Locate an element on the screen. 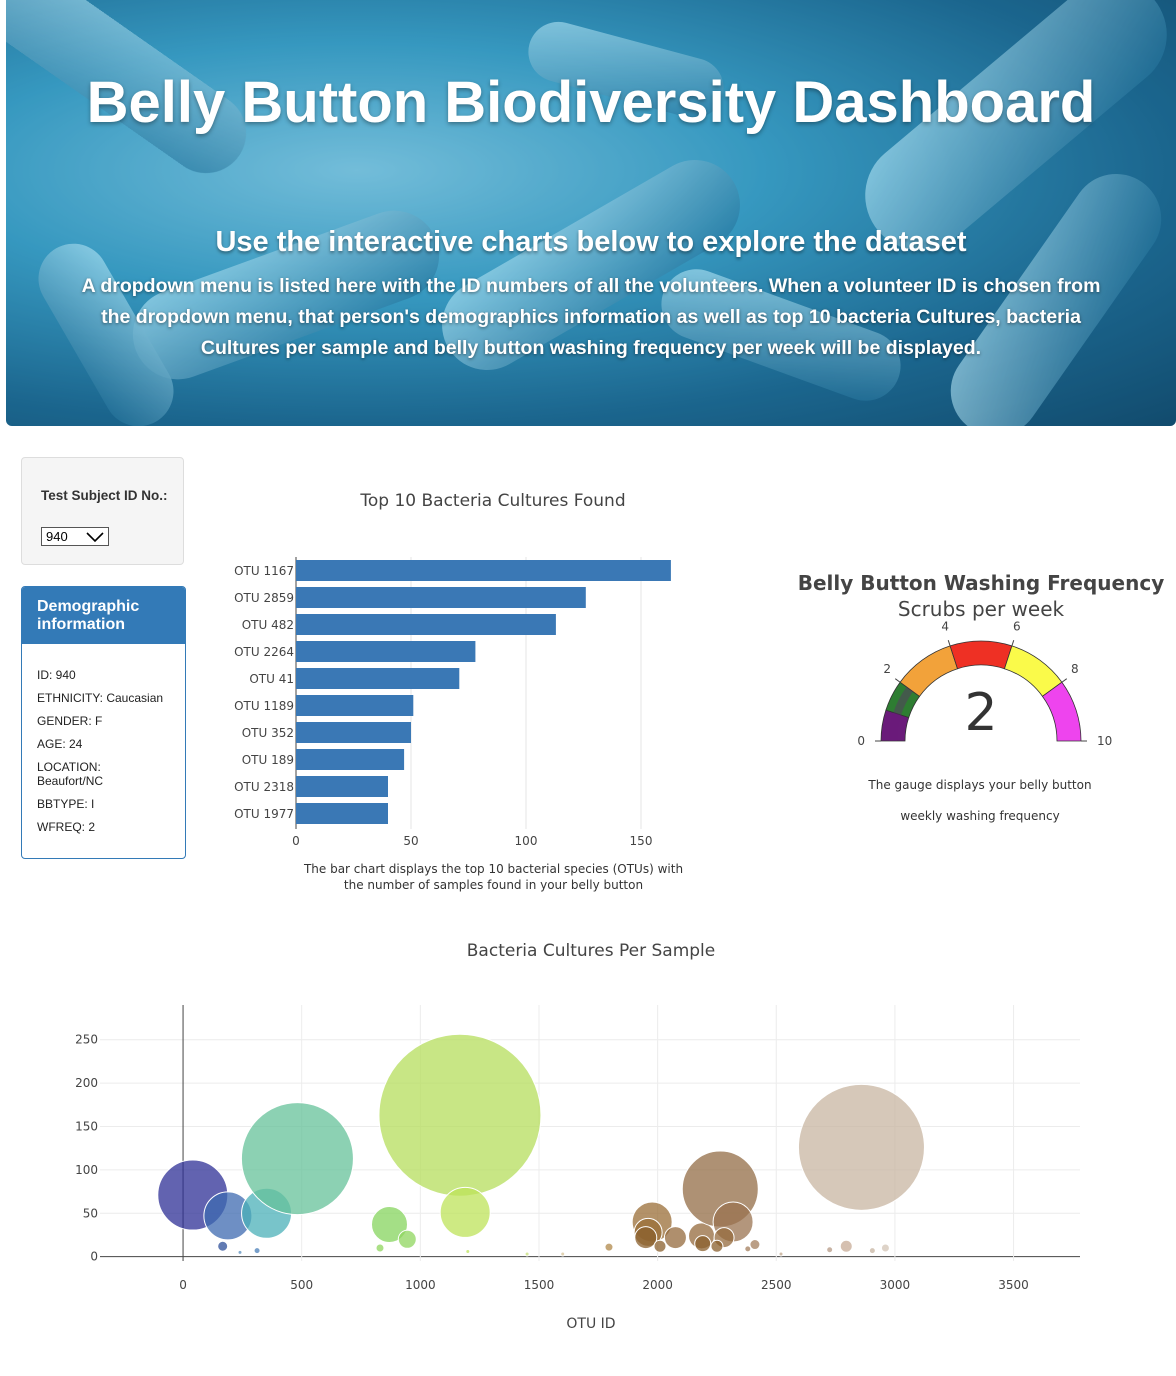 This screenshot has height=1376, width=1176. bubble-y-tick-label: 50 is located at coordinates (90, 1213).